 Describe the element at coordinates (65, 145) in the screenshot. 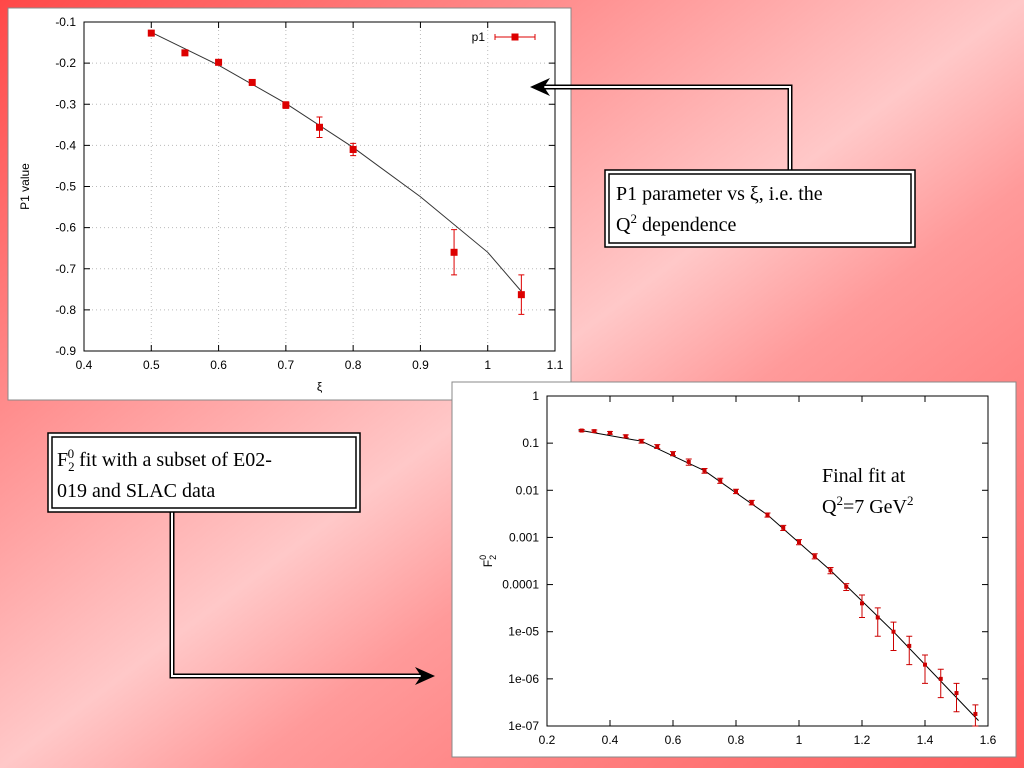

I see `y-tick-label: -0.4` at that location.